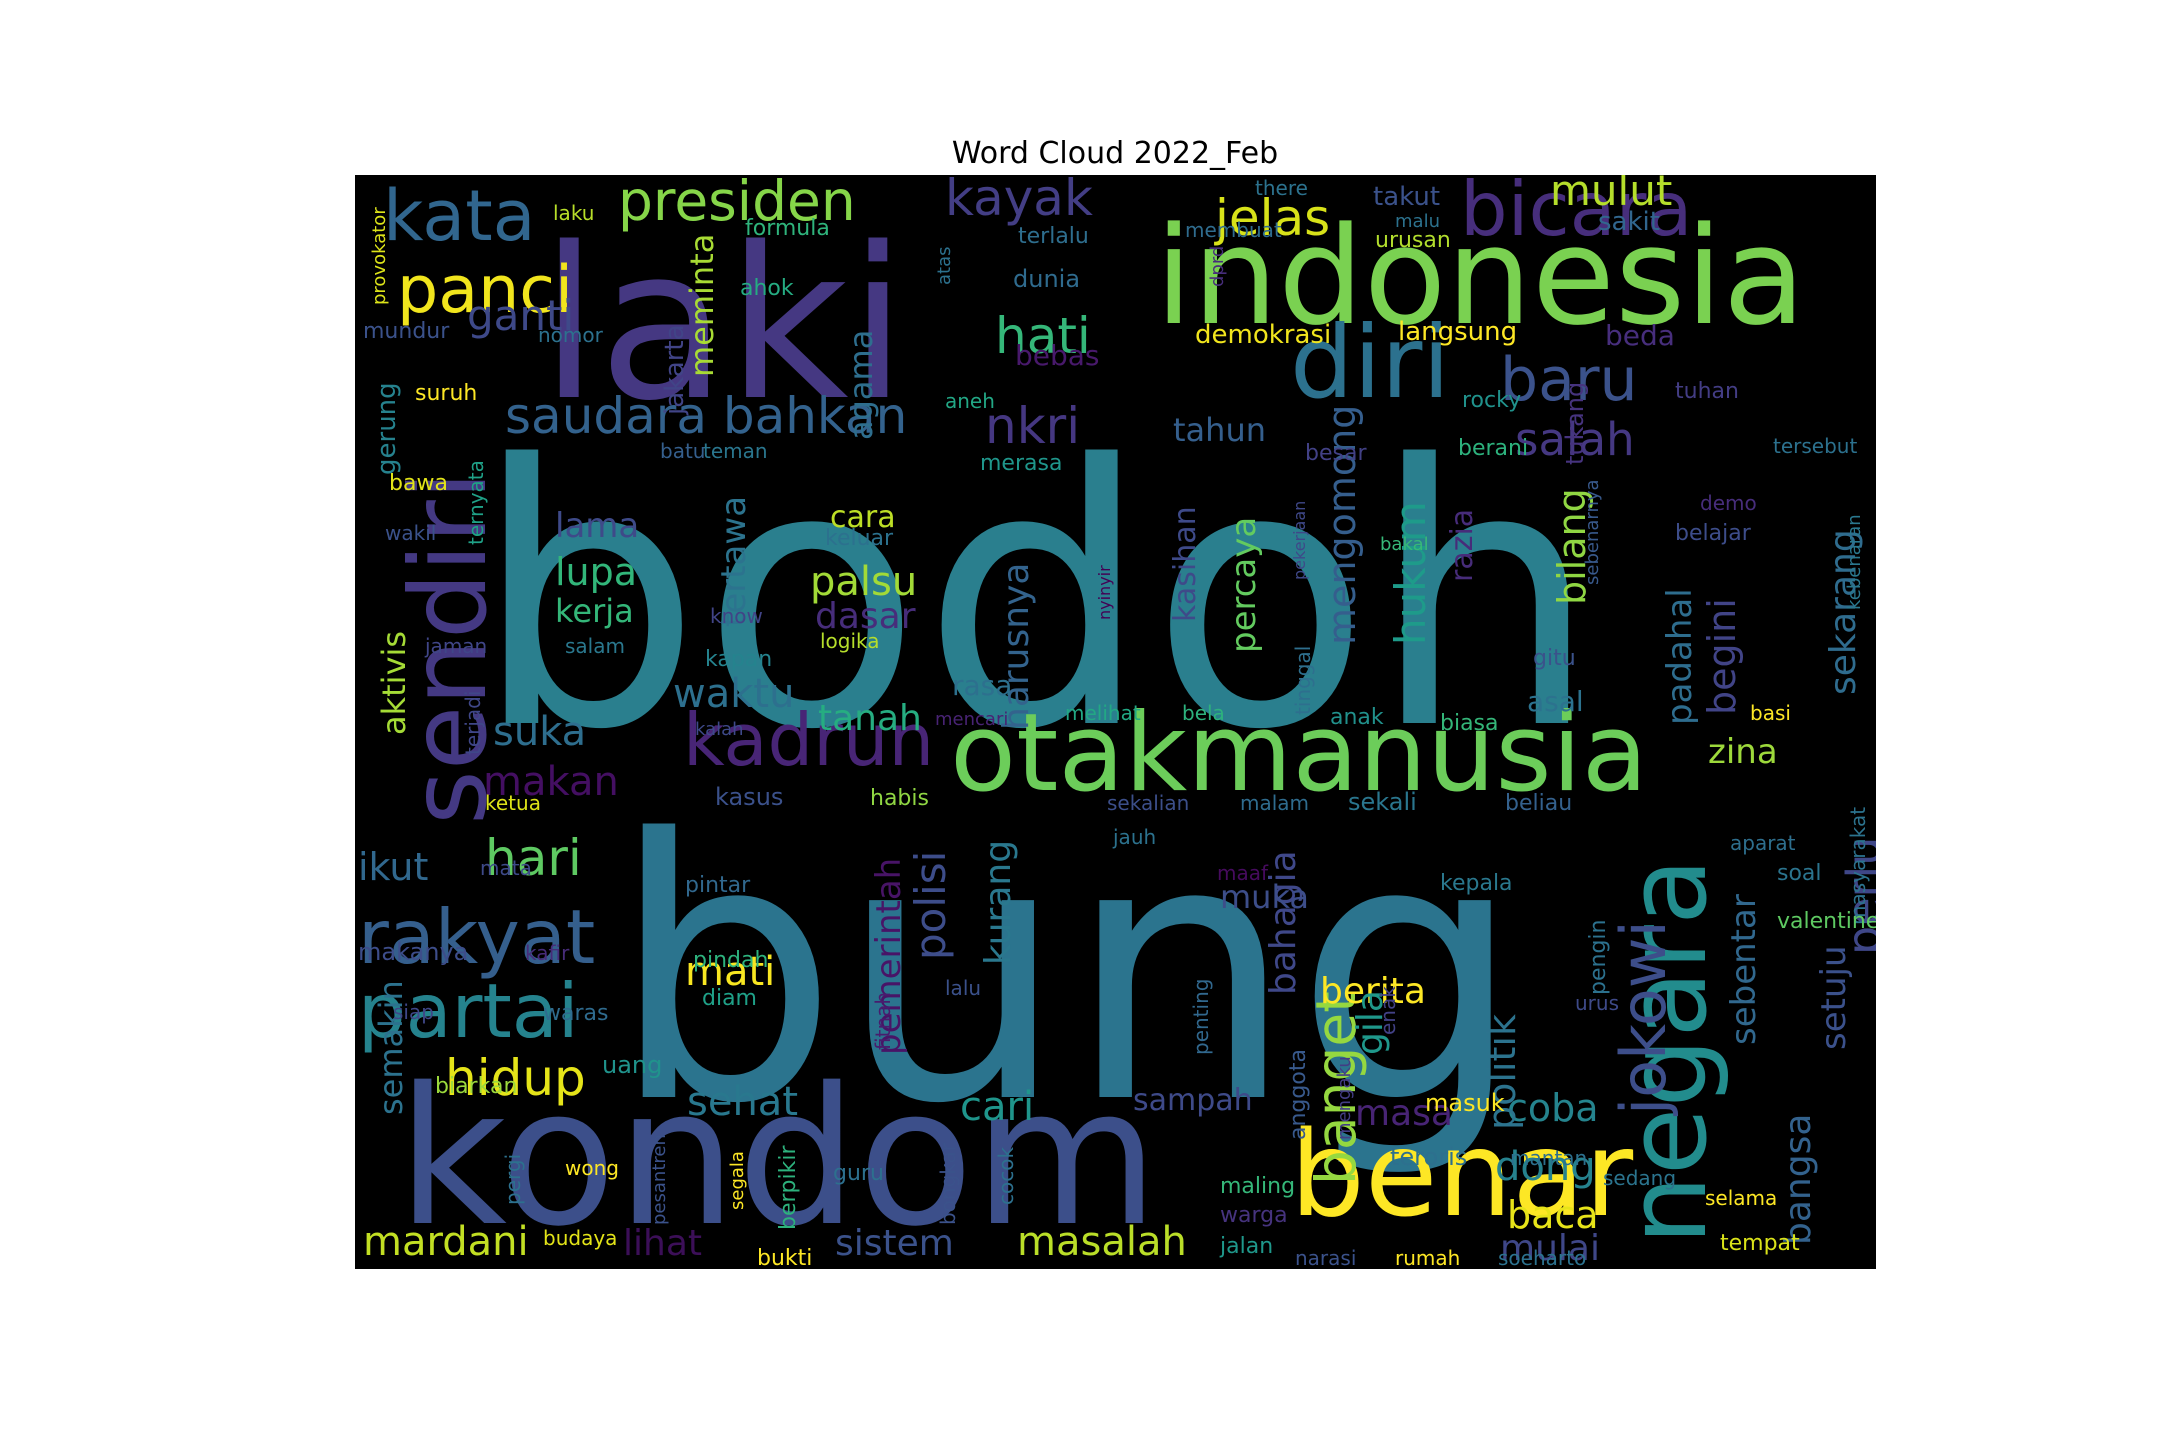 The width and height of the screenshot is (2160, 1440). Describe the element at coordinates (1722, 656) in the screenshot. I see `word-begini: begini` at that location.